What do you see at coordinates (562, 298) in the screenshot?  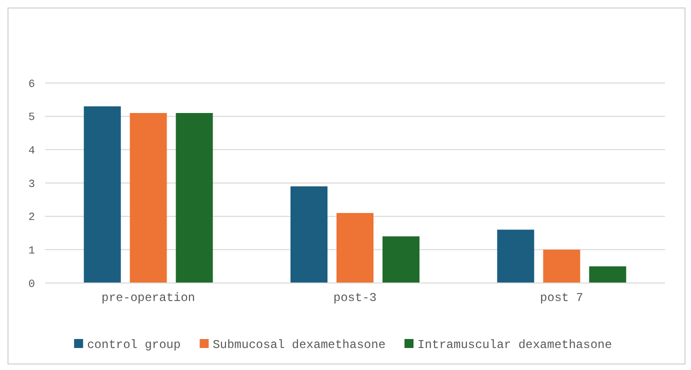 I see `x-tick-label: post 7` at bounding box center [562, 298].